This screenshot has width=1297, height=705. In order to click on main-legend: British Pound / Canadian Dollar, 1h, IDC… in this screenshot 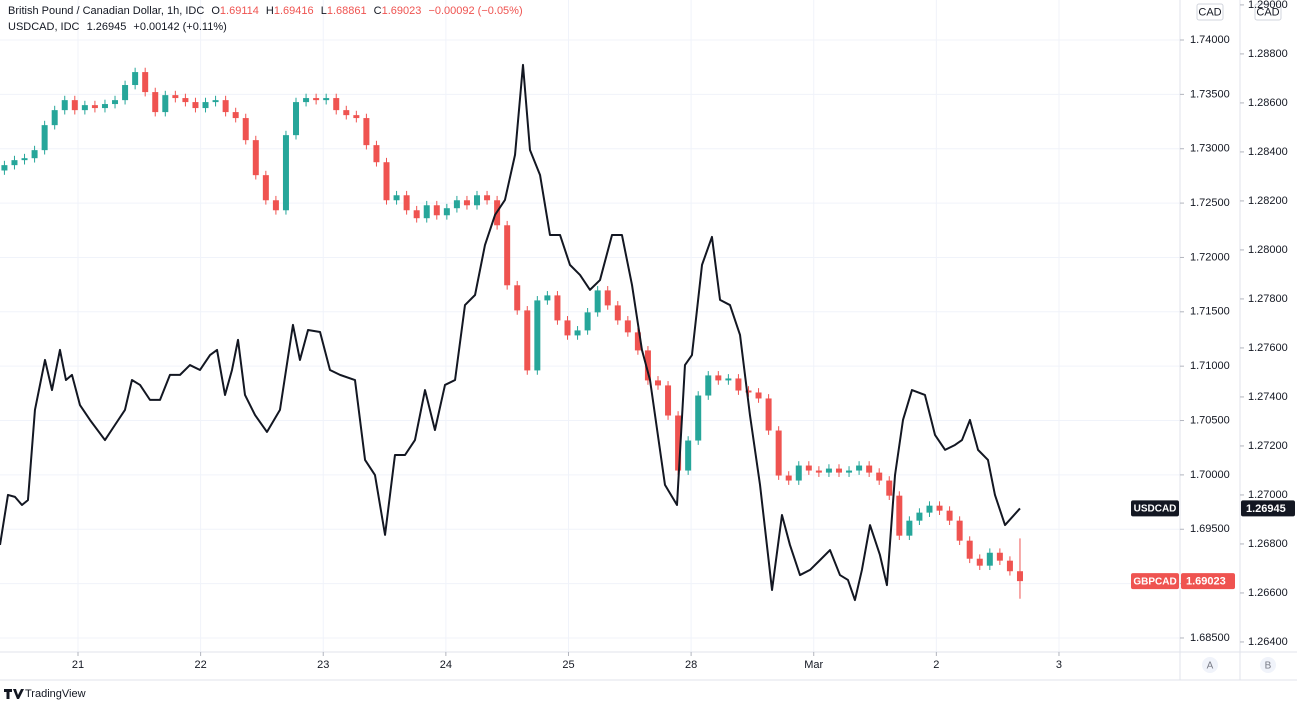, I will do `click(267, 11)`.